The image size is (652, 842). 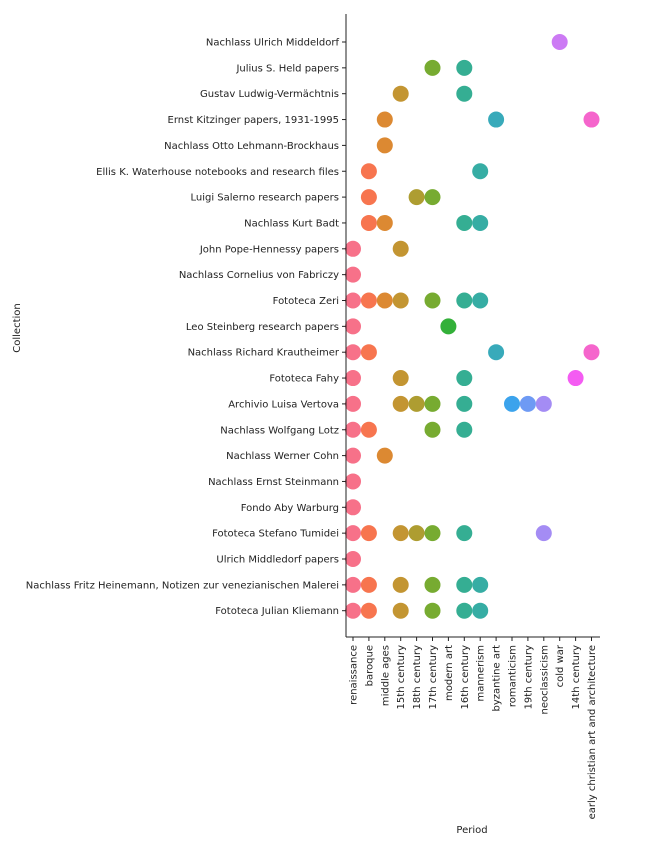 I want to click on y-tick-label: Nachlass Werner Cohn, so click(x=282, y=456).